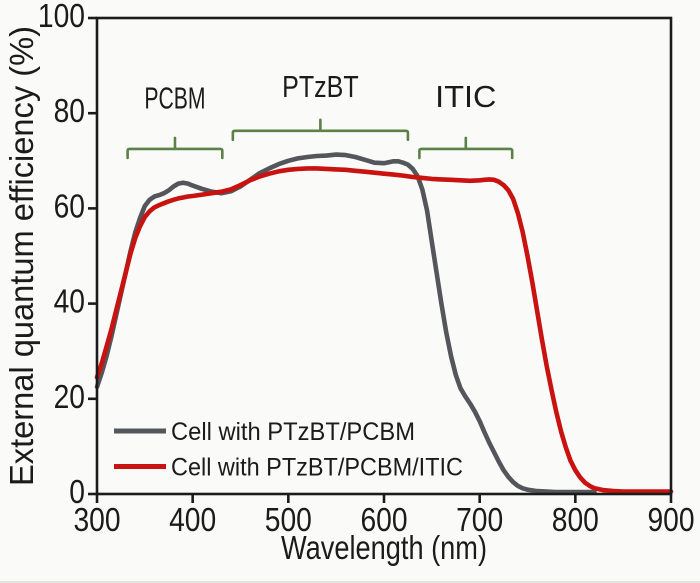 The height and width of the screenshot is (583, 700). I want to click on x-tick-label: 500, so click(288, 519).